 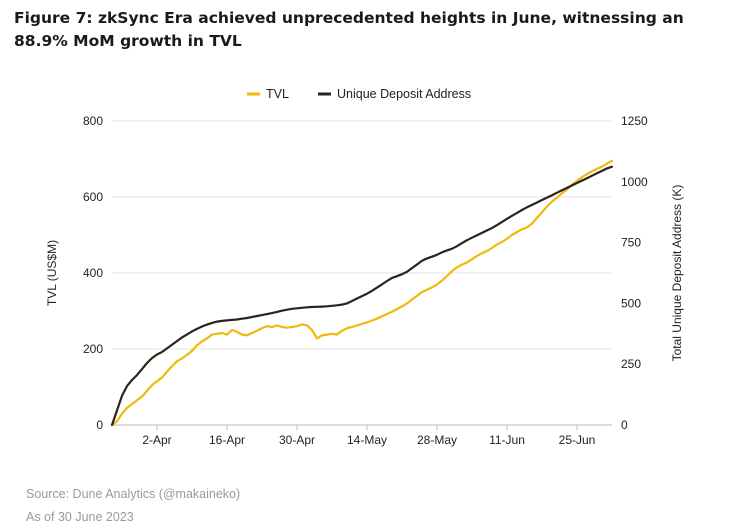 I want to click on y-right-tick-label: 250, so click(x=631, y=364).